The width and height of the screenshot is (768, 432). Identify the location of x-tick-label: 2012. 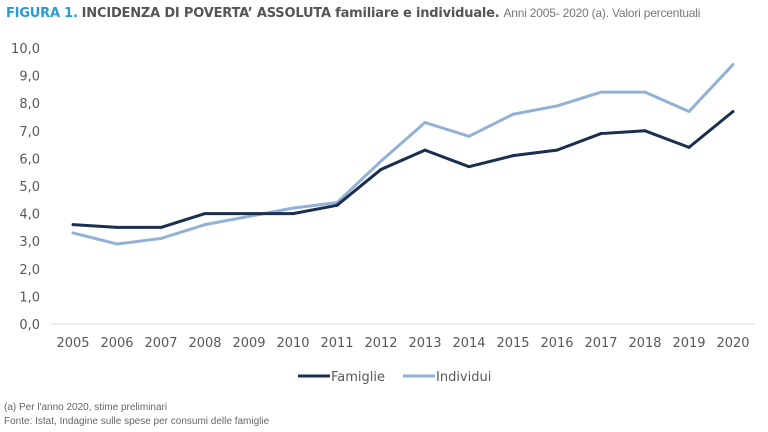
(380, 343).